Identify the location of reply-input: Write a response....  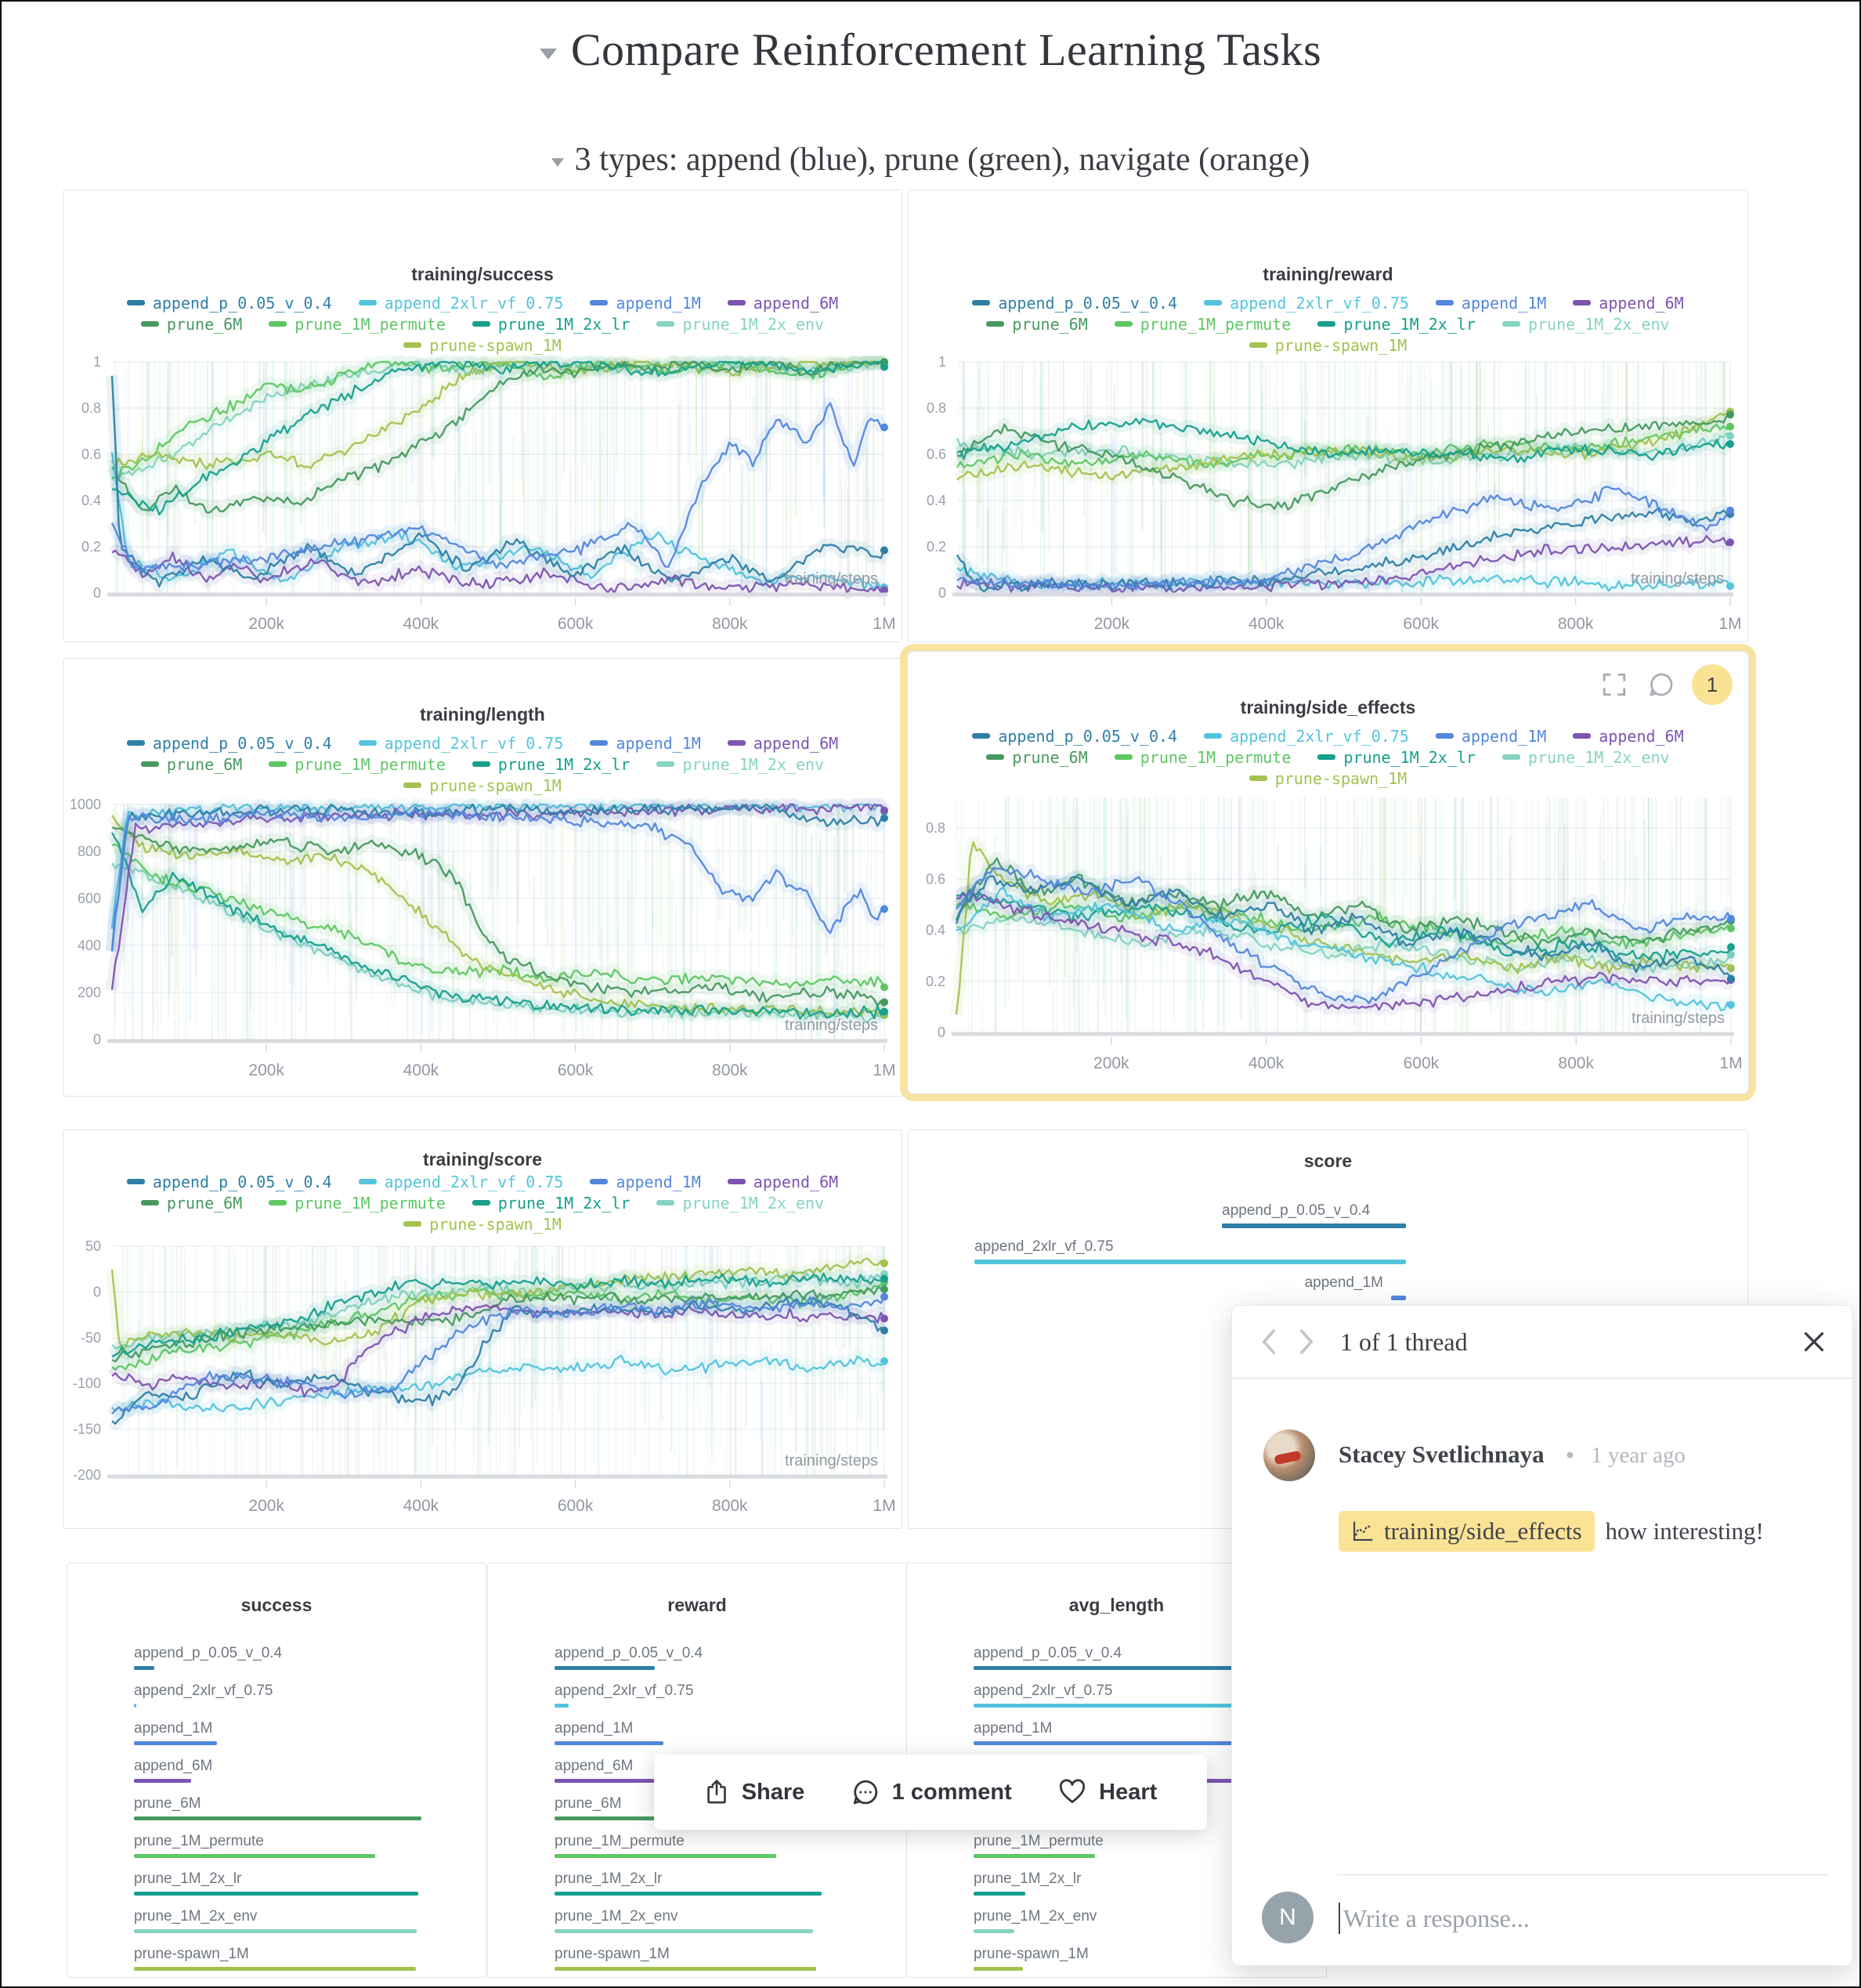
(1434, 1918).